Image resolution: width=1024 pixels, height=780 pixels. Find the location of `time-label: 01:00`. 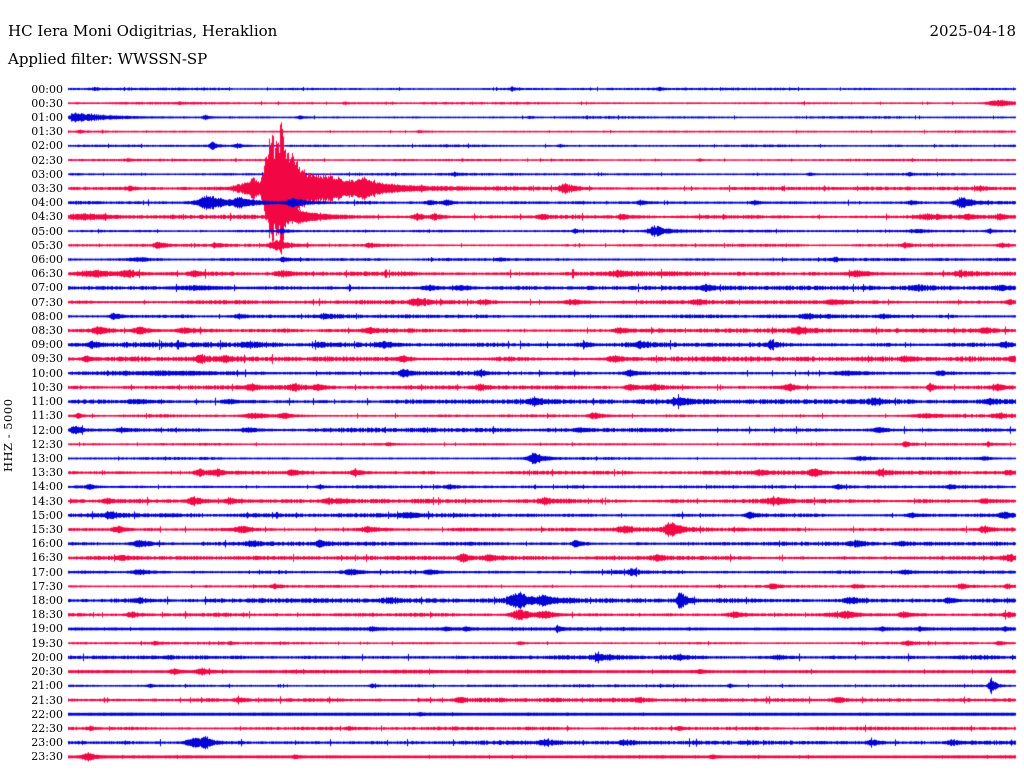

time-label: 01:00 is located at coordinates (47, 117).